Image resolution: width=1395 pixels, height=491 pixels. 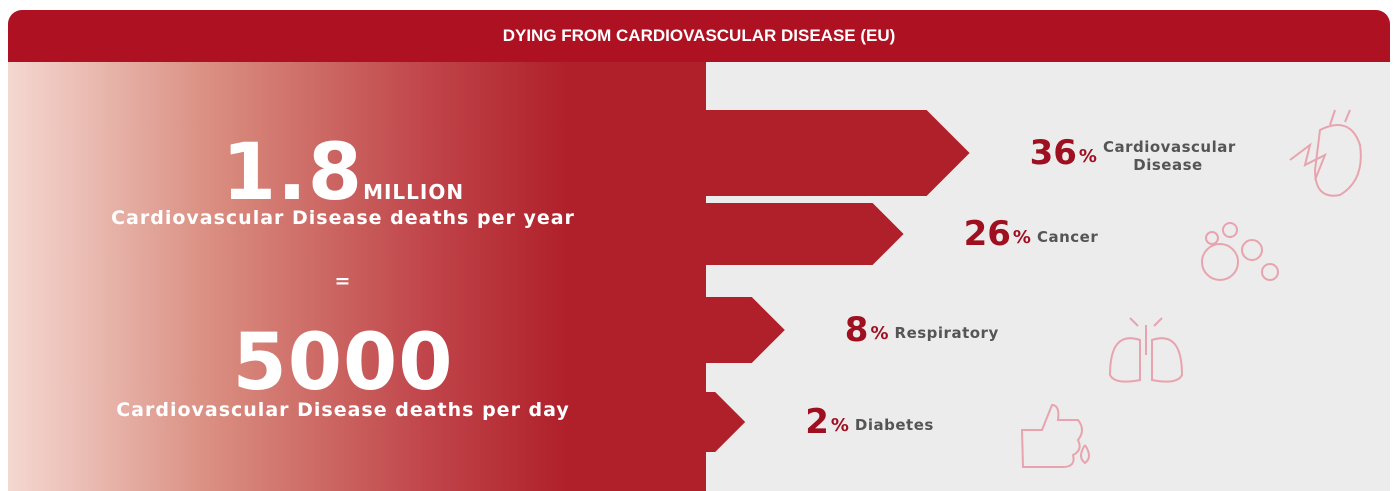 What do you see at coordinates (292, 173) in the screenshot?
I see `yearly-value: 1.8` at bounding box center [292, 173].